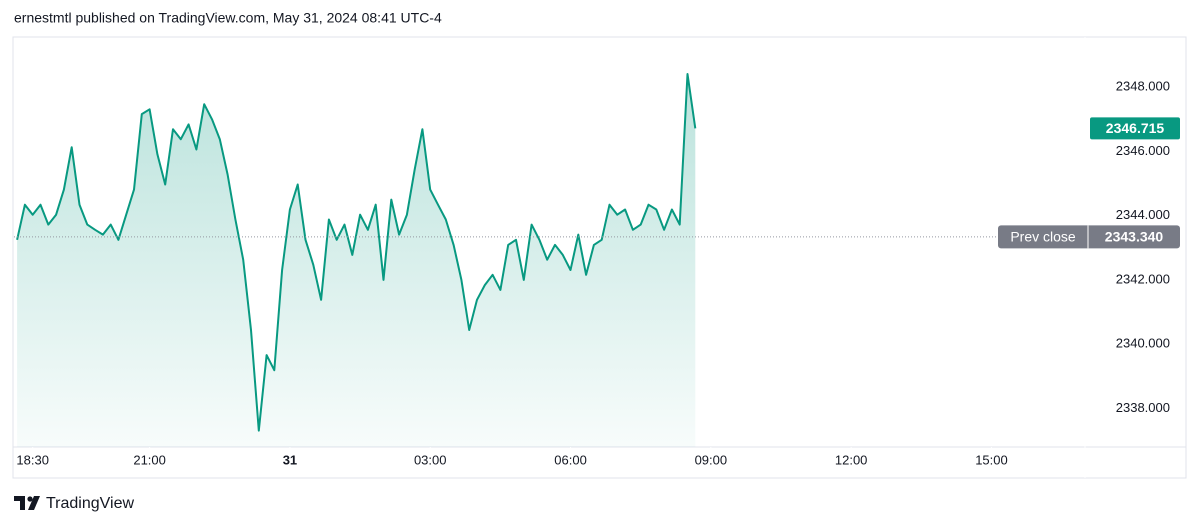 The width and height of the screenshot is (1200, 532). What do you see at coordinates (290, 459) in the screenshot?
I see `x-tick-label: 31` at bounding box center [290, 459].